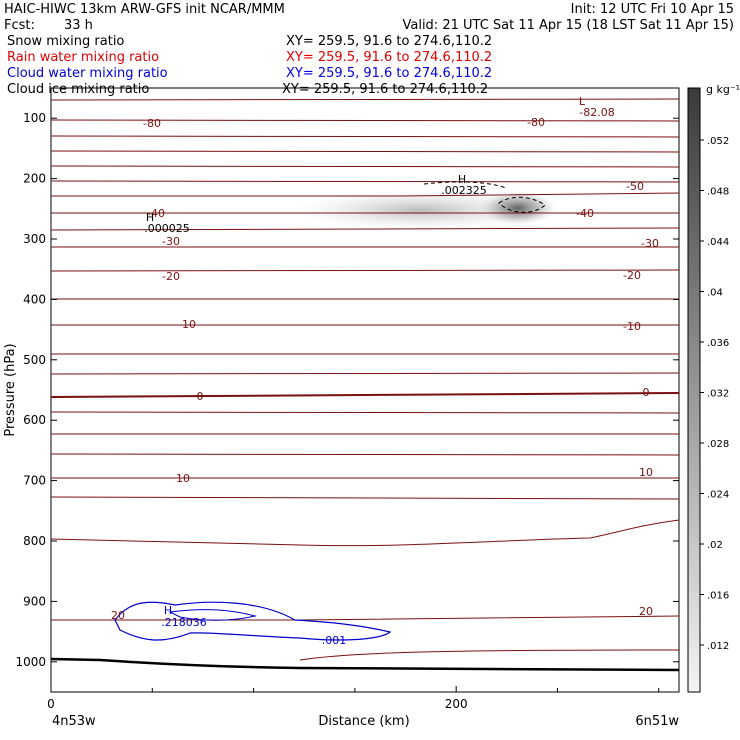 The width and height of the screenshot is (740, 740). Describe the element at coordinates (635, 186) in the screenshot. I see `contour-label-minus50: -50` at that location.